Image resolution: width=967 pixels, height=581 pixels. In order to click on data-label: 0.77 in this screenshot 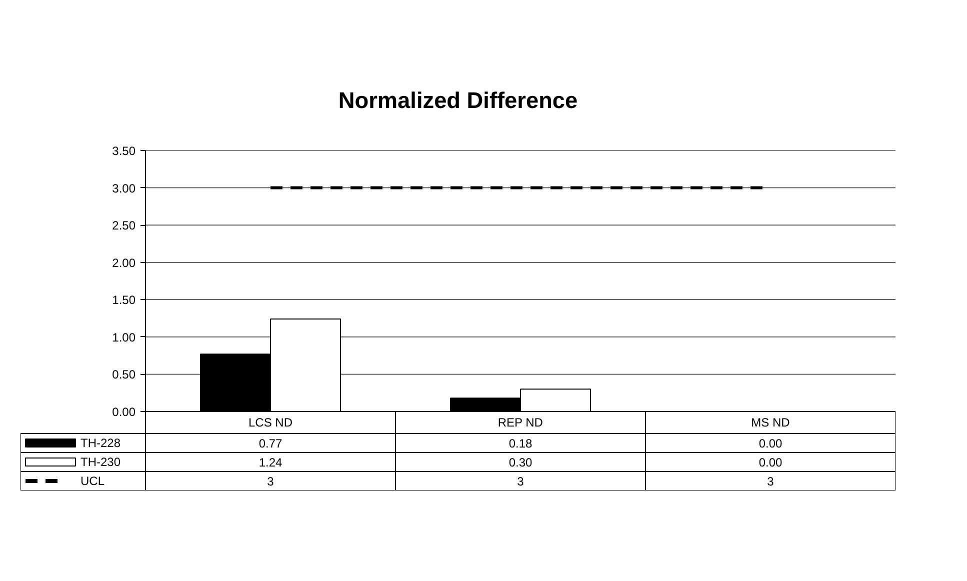, I will do `click(270, 443)`.